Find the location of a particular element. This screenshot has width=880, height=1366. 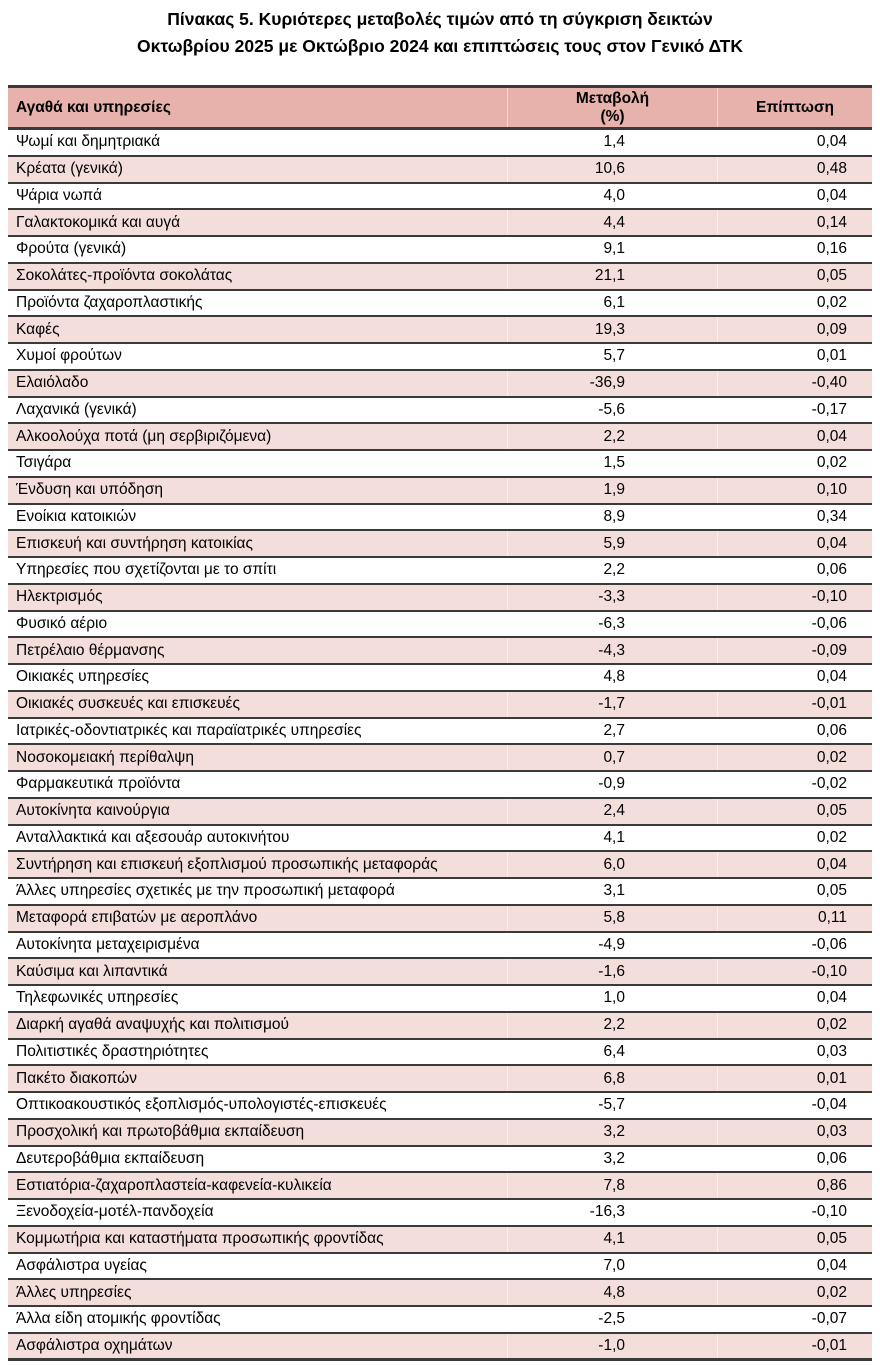

table-row: Πετρέλαιο θέρμανσης -4,3 -0,09 is located at coordinates (440, 651).